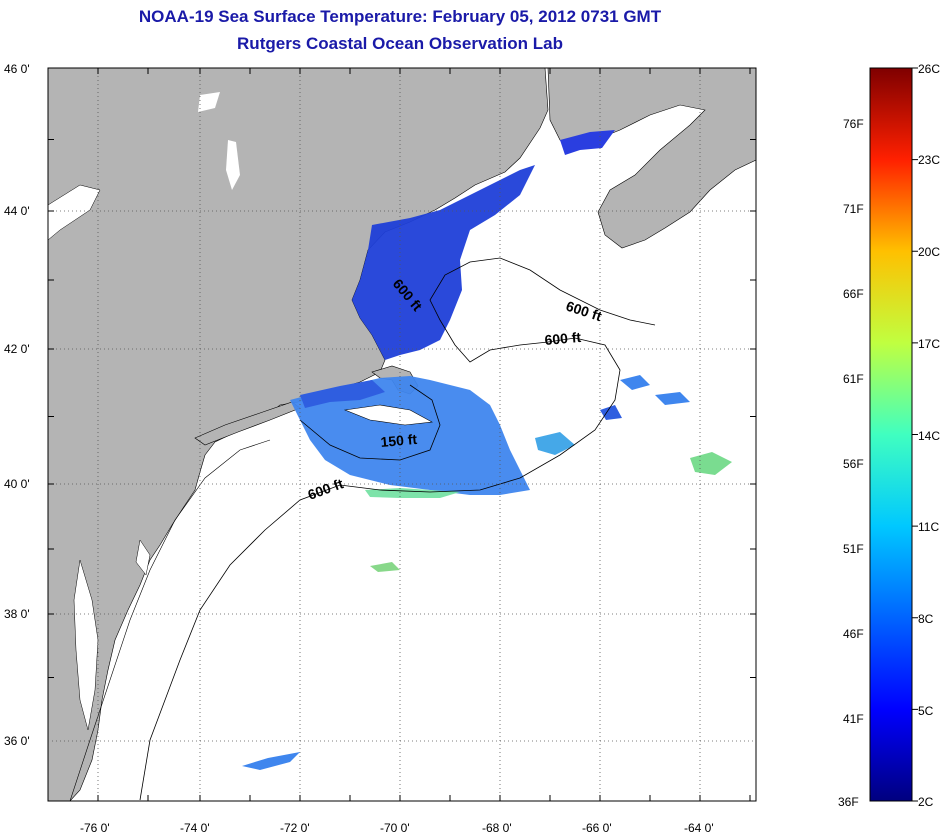 Image resolution: width=944 pixels, height=840 pixels. I want to click on colorbar-ticks, so click(915, 434).